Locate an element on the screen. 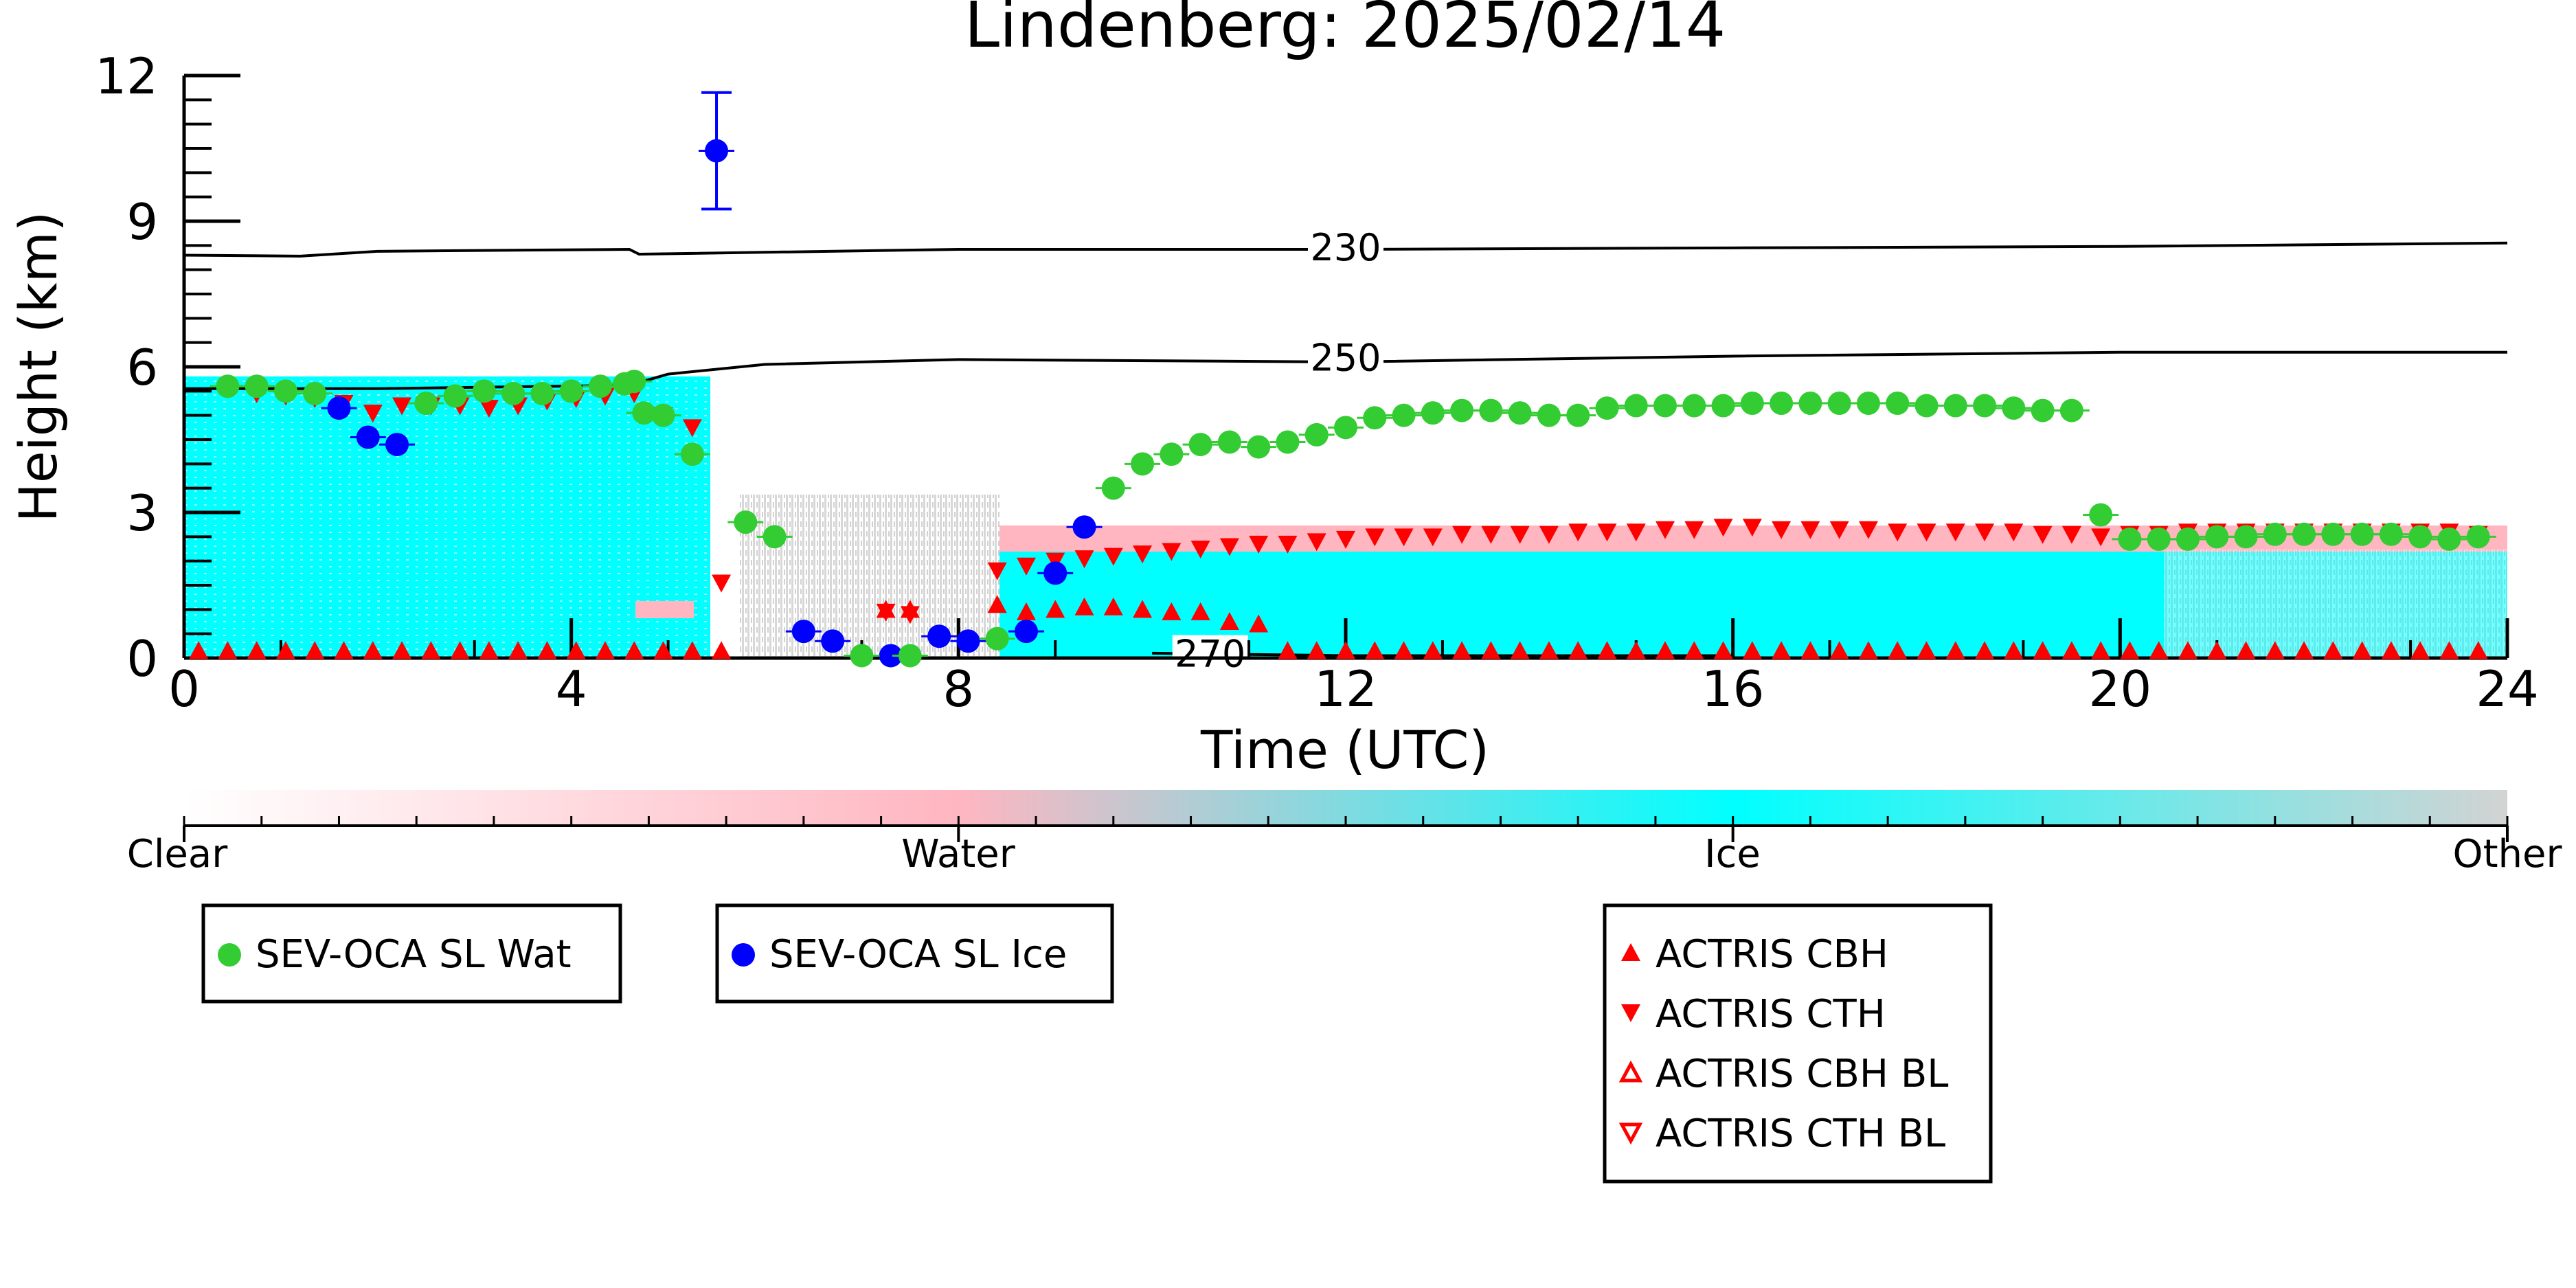 Image resolution: width=2576 pixels, height=1288 pixels. legend-box-ice: SEV-OCA SL Ice is located at coordinates (914, 953).